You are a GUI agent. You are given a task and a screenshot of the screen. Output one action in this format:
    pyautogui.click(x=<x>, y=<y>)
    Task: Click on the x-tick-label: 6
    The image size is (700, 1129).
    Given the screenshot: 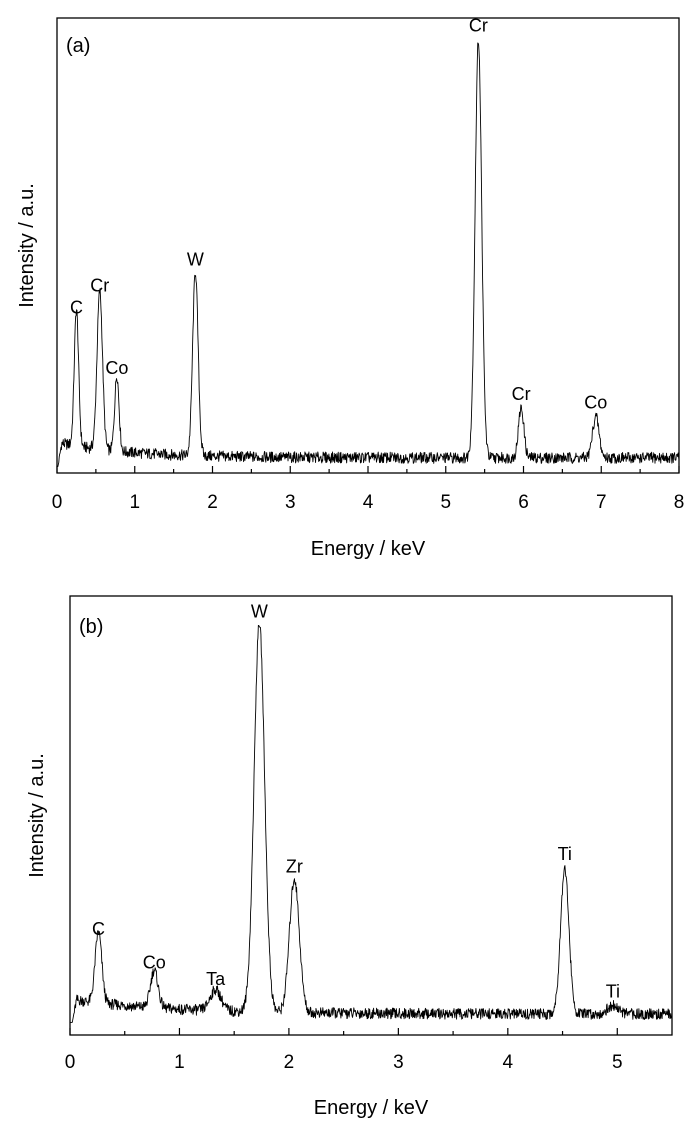 What is the action you would take?
    pyautogui.click(x=523, y=502)
    